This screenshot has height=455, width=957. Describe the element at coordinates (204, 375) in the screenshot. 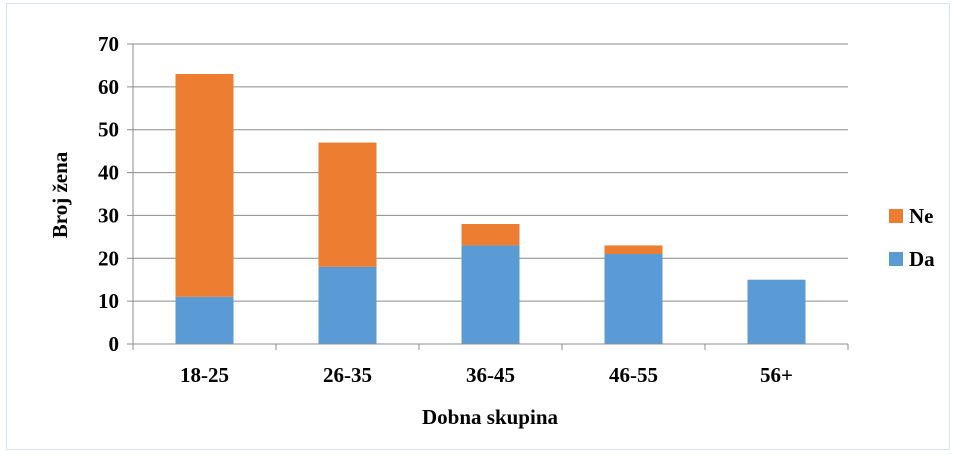

I see `x-tick-label: 18-25` at that location.